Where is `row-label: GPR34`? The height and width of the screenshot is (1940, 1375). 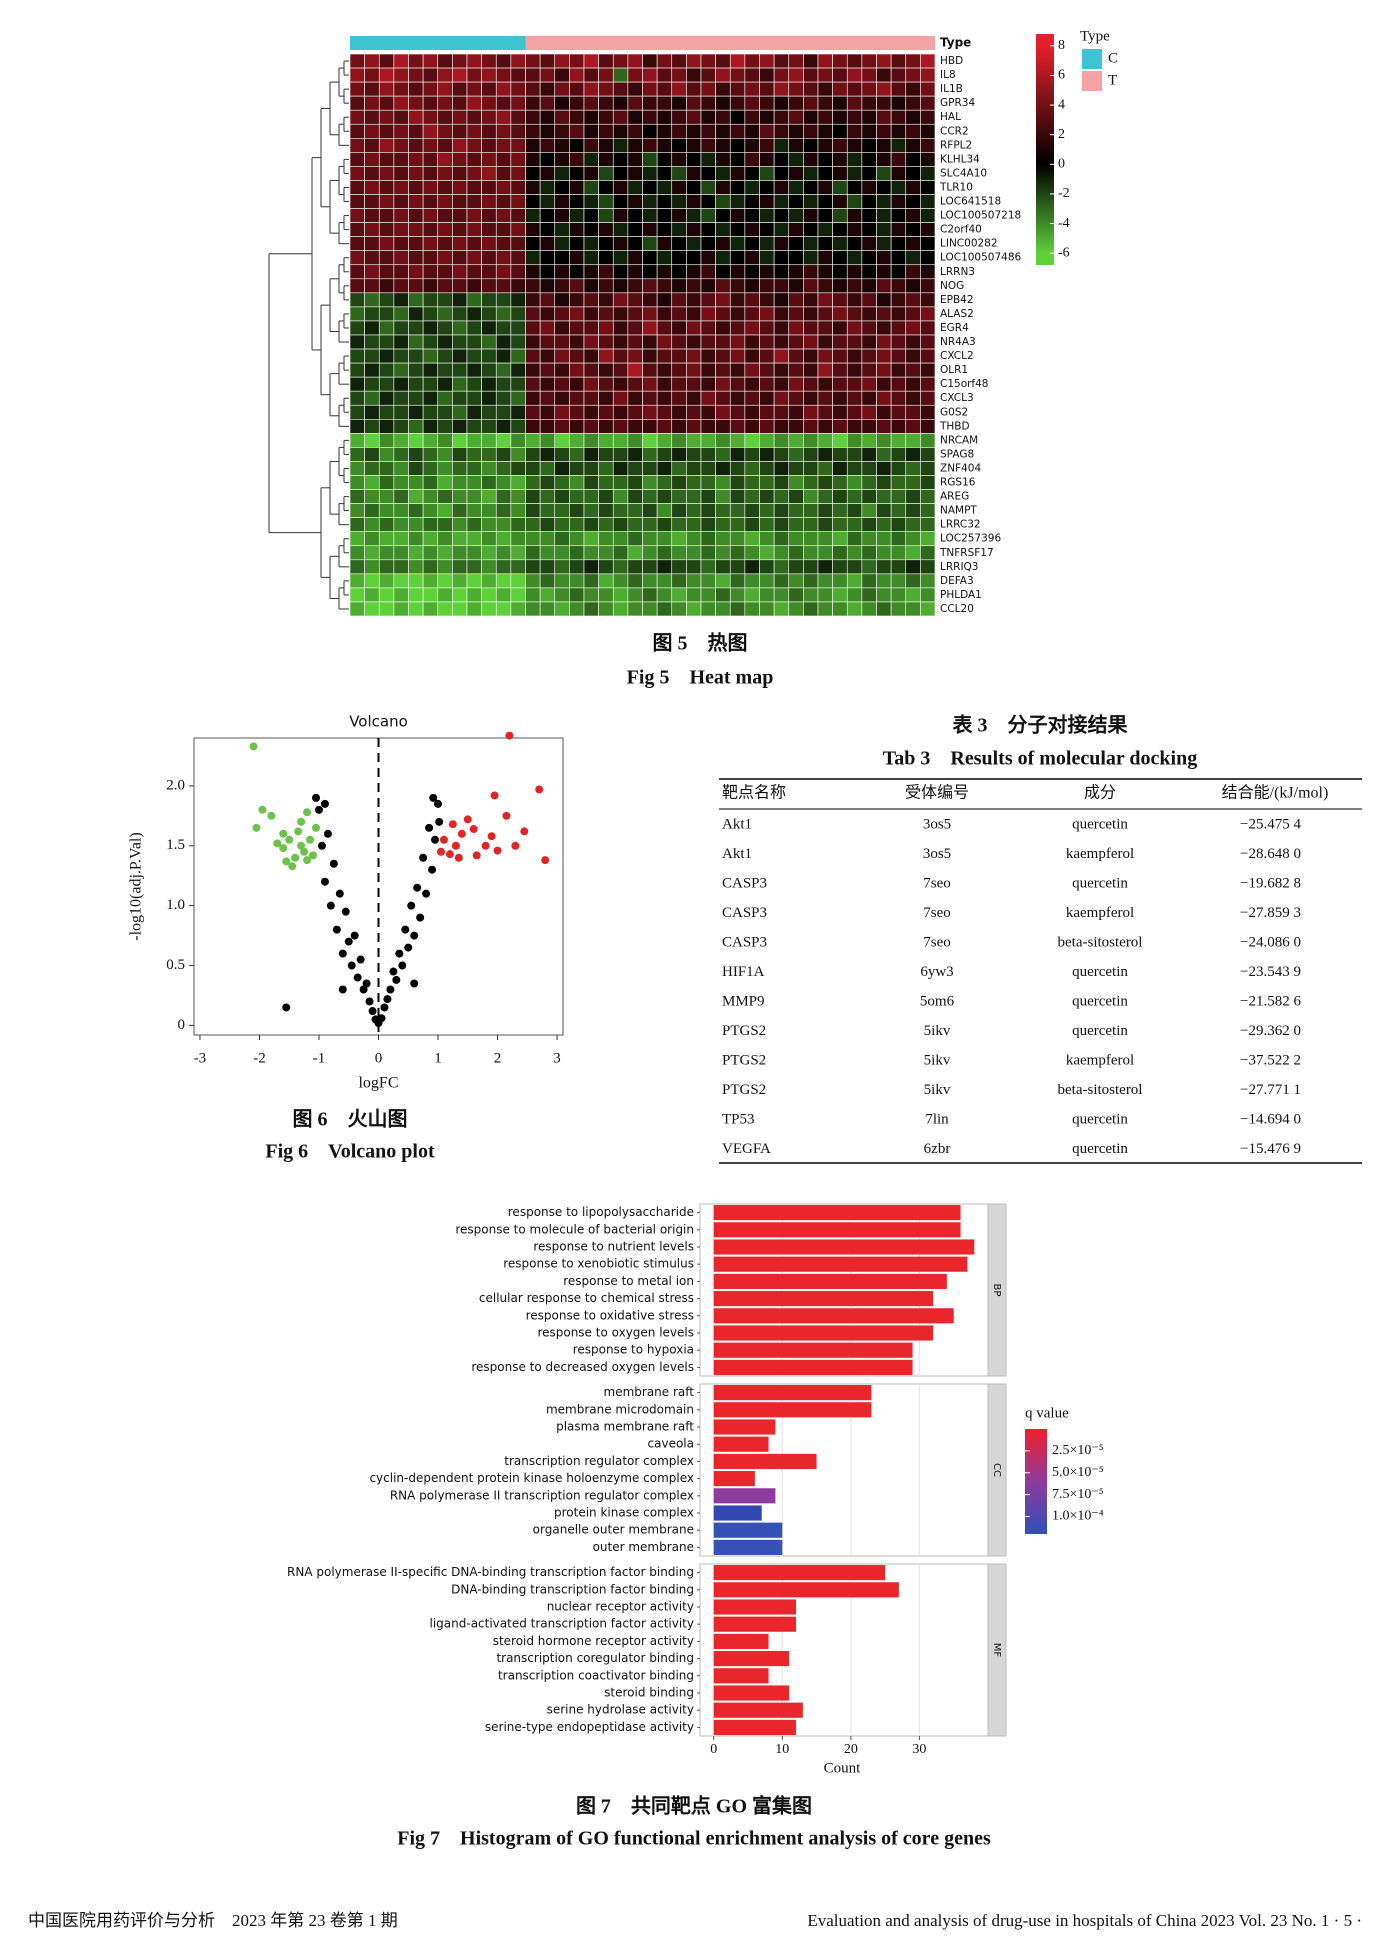 row-label: GPR34 is located at coordinates (957, 103).